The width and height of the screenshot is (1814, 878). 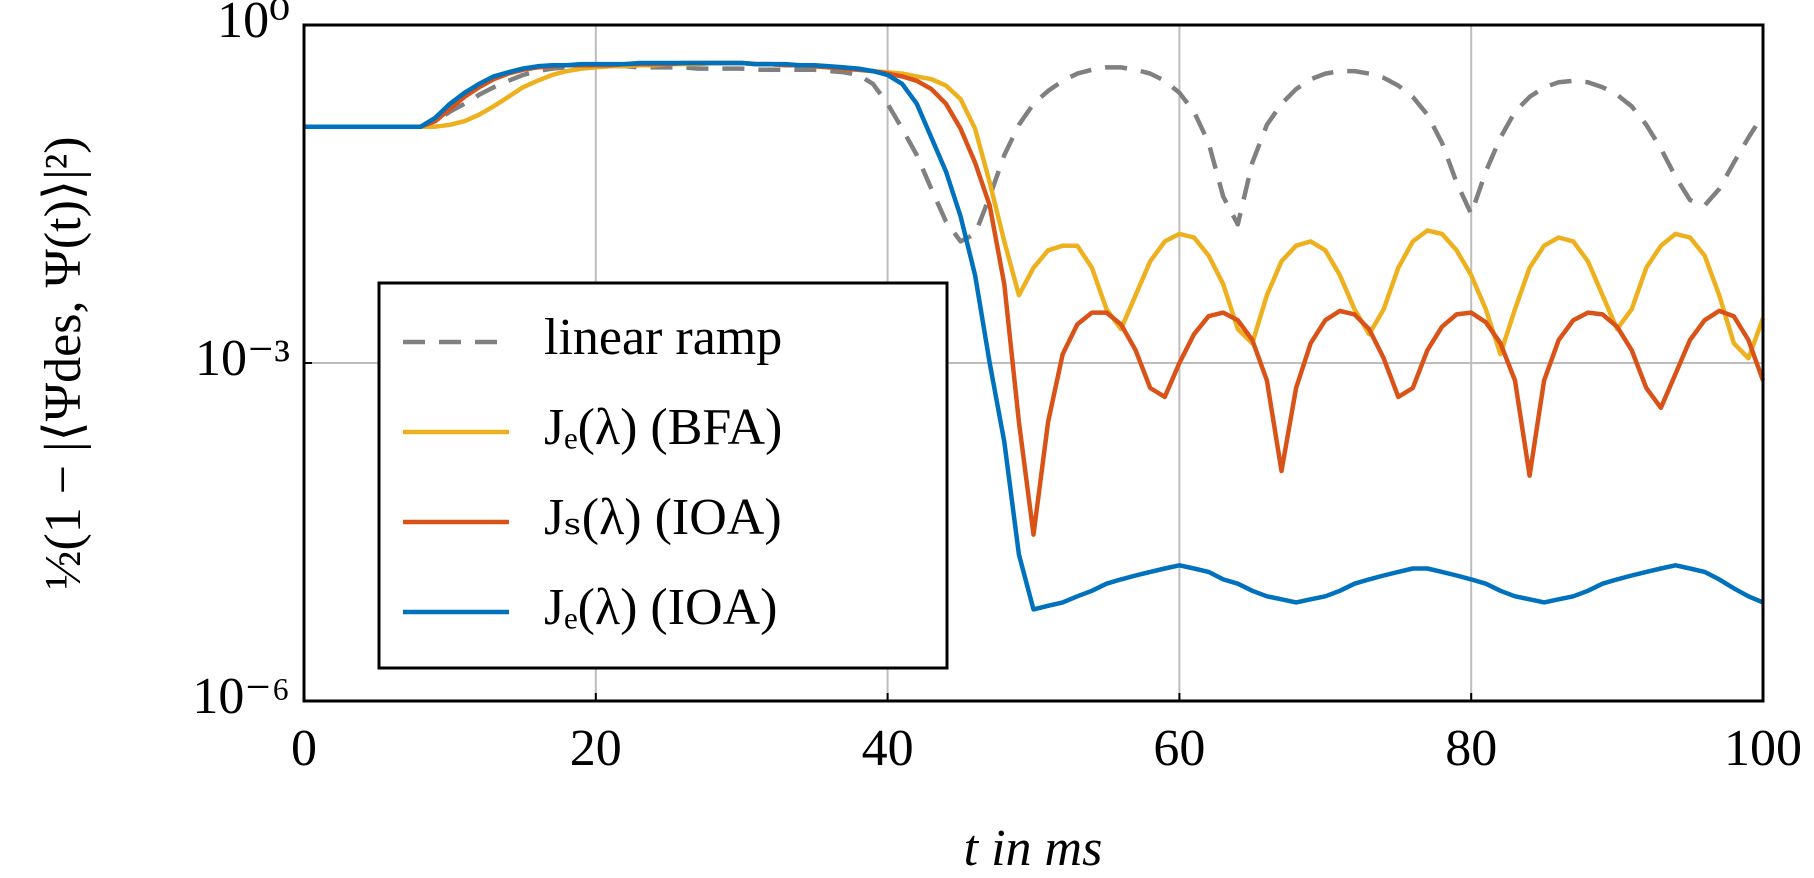 I want to click on x-axis-label: t in ms, so click(x=1033, y=848).